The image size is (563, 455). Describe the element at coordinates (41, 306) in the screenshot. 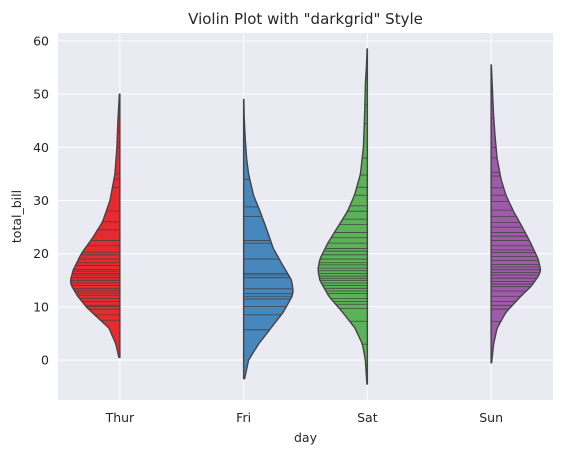

I see `y-tick-label: 10` at that location.